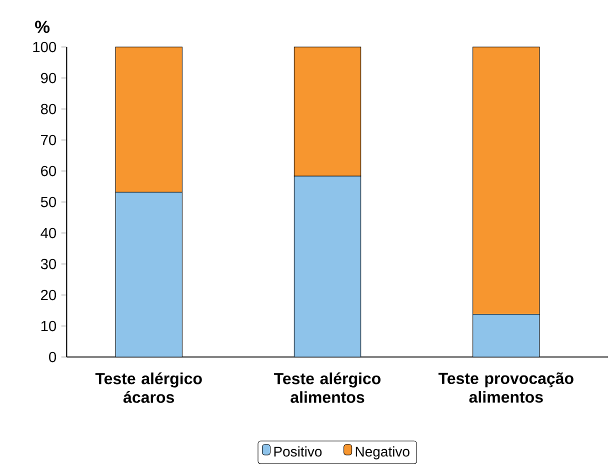 Image resolution: width=609 pixels, height=465 pixels. I want to click on legend-label: Negativo, so click(383, 453).